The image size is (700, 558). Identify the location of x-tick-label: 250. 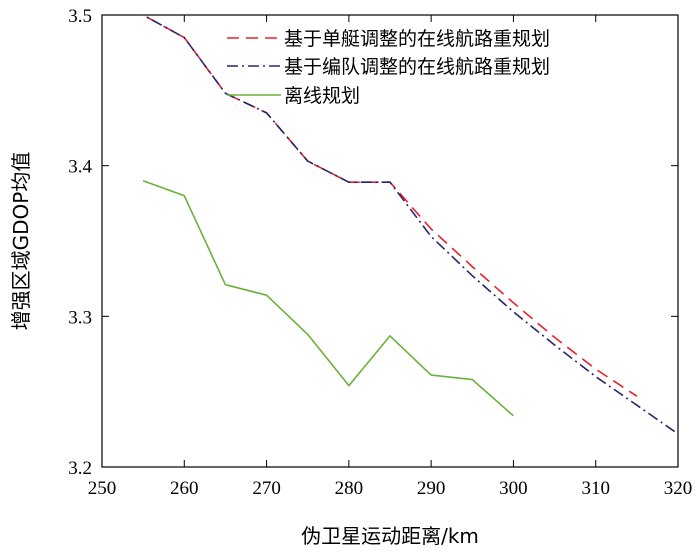
(102, 488).